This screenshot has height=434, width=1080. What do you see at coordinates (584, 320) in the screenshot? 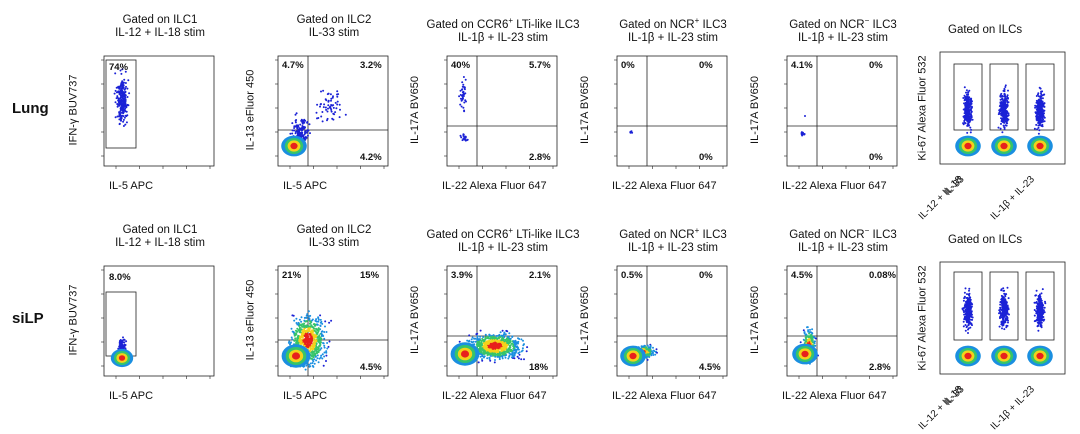
I see `y-label-ncrpos-silp: IL-17A BV650` at bounding box center [584, 320].